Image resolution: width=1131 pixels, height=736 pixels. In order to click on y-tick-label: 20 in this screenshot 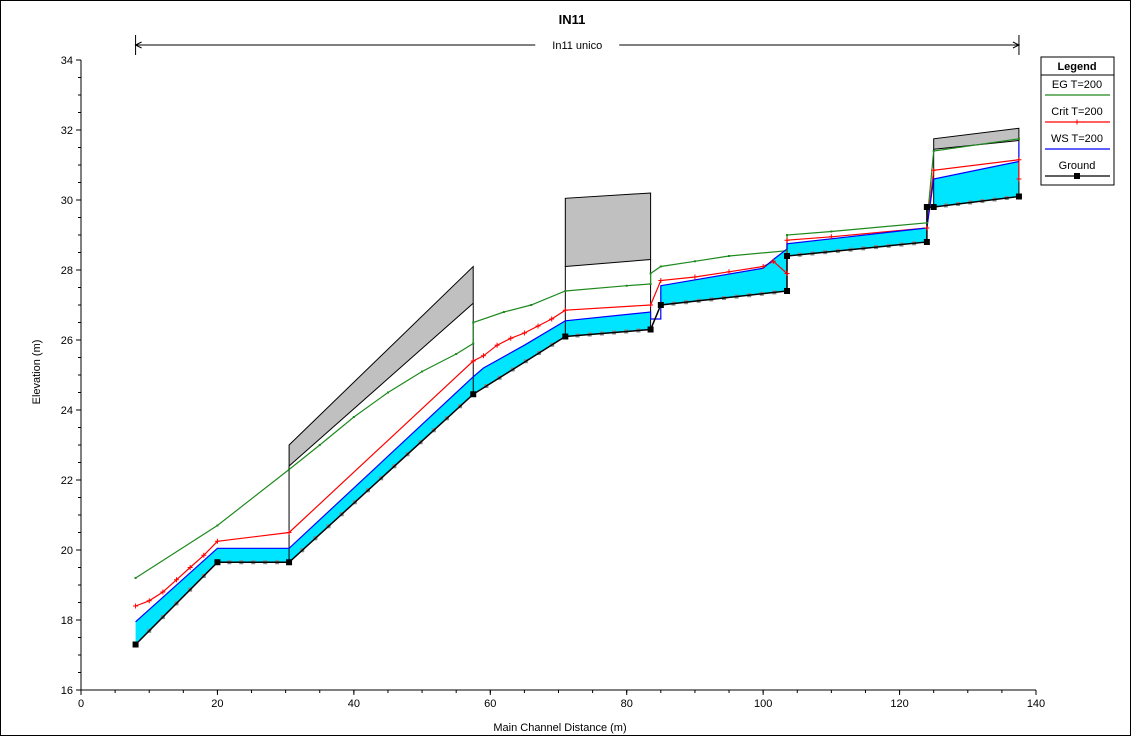, I will do `click(67, 551)`.